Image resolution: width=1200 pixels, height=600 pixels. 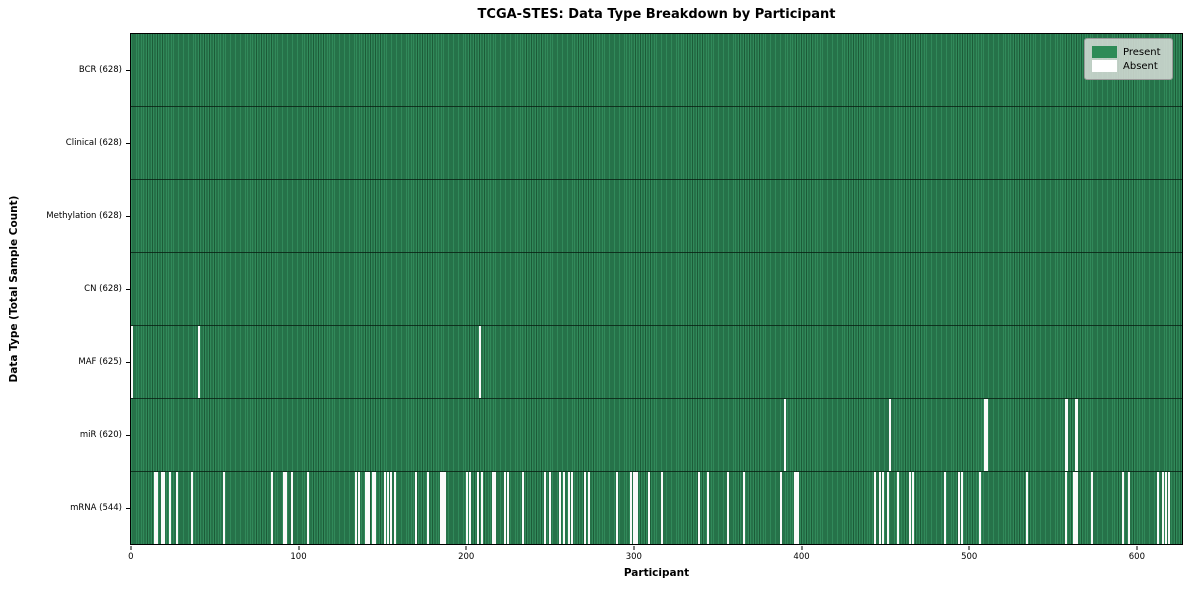 What do you see at coordinates (801, 557) in the screenshot?
I see `x-tick-label: 400` at bounding box center [801, 557].